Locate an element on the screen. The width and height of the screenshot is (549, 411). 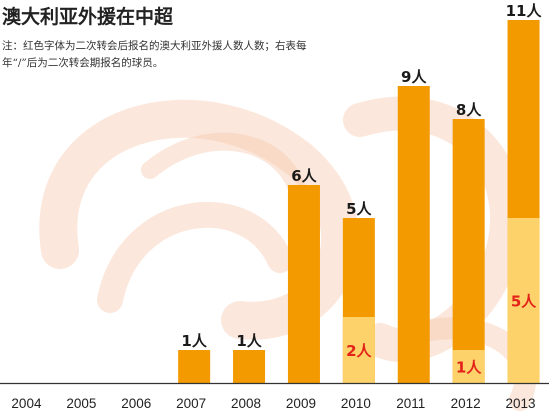
x-tick-label-2008: 2008 is located at coordinates (246, 403).